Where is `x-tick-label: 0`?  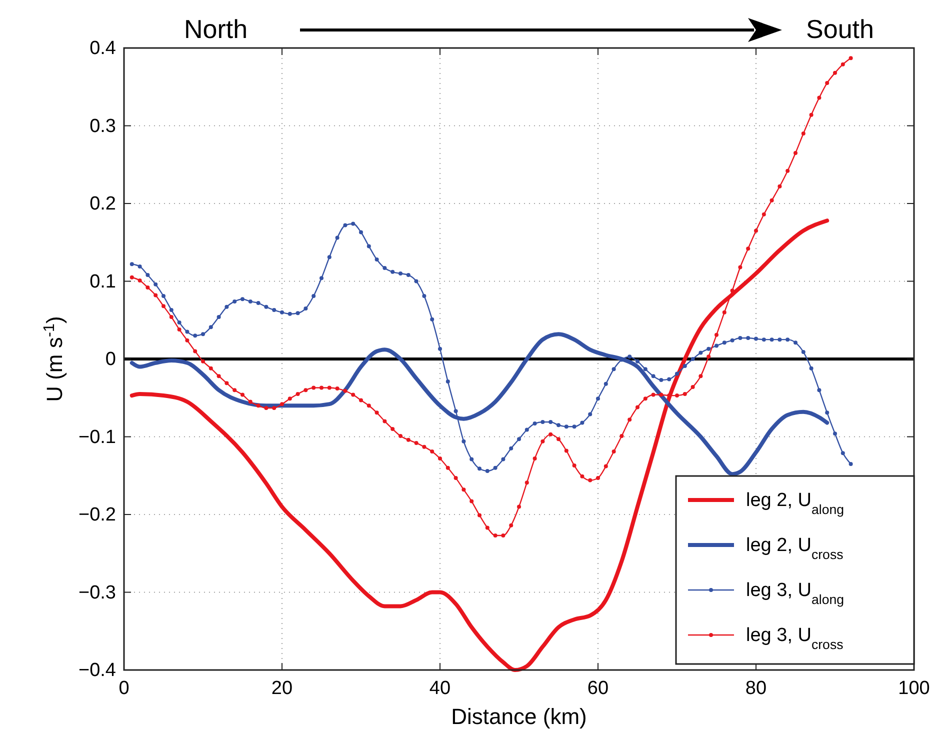
x-tick-label: 0 is located at coordinates (124, 688).